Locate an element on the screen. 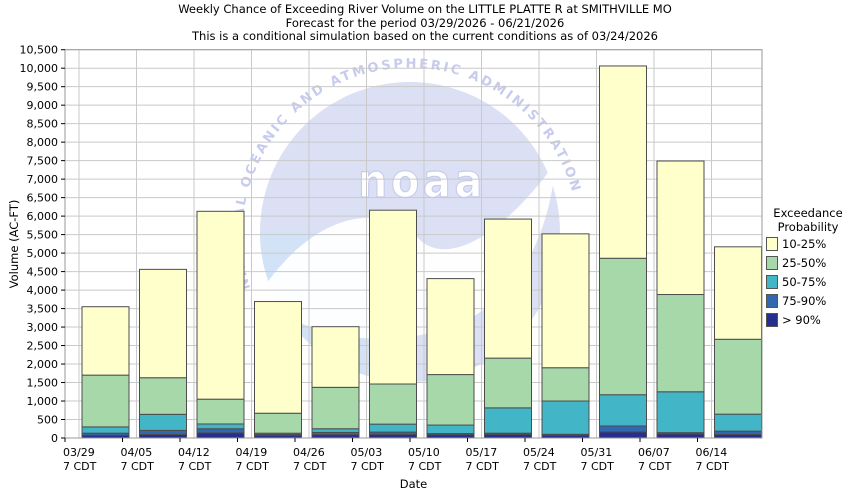  y-tick-label: 8,500 is located at coordinates (43, 124).